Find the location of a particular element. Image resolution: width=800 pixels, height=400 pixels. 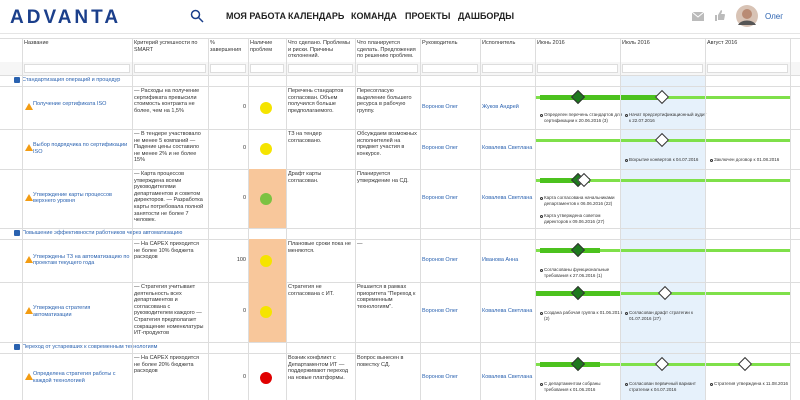

nav-item: КОМАНДА is located at coordinates (374, 16).